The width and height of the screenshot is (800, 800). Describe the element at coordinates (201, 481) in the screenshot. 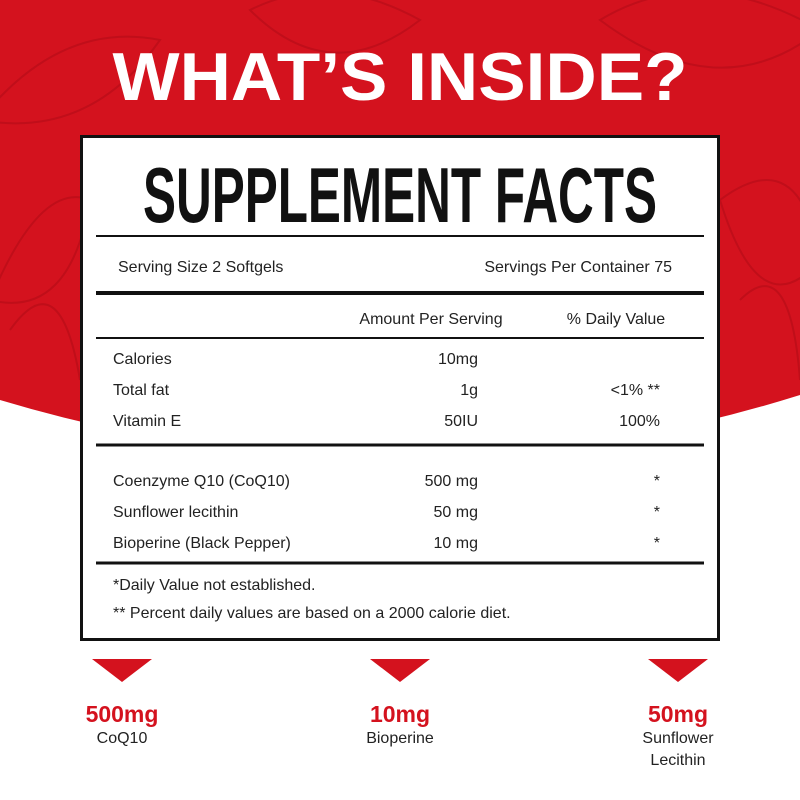

I see `nutrient-name: Coenzyme Q10 (CoQ10)` at that location.